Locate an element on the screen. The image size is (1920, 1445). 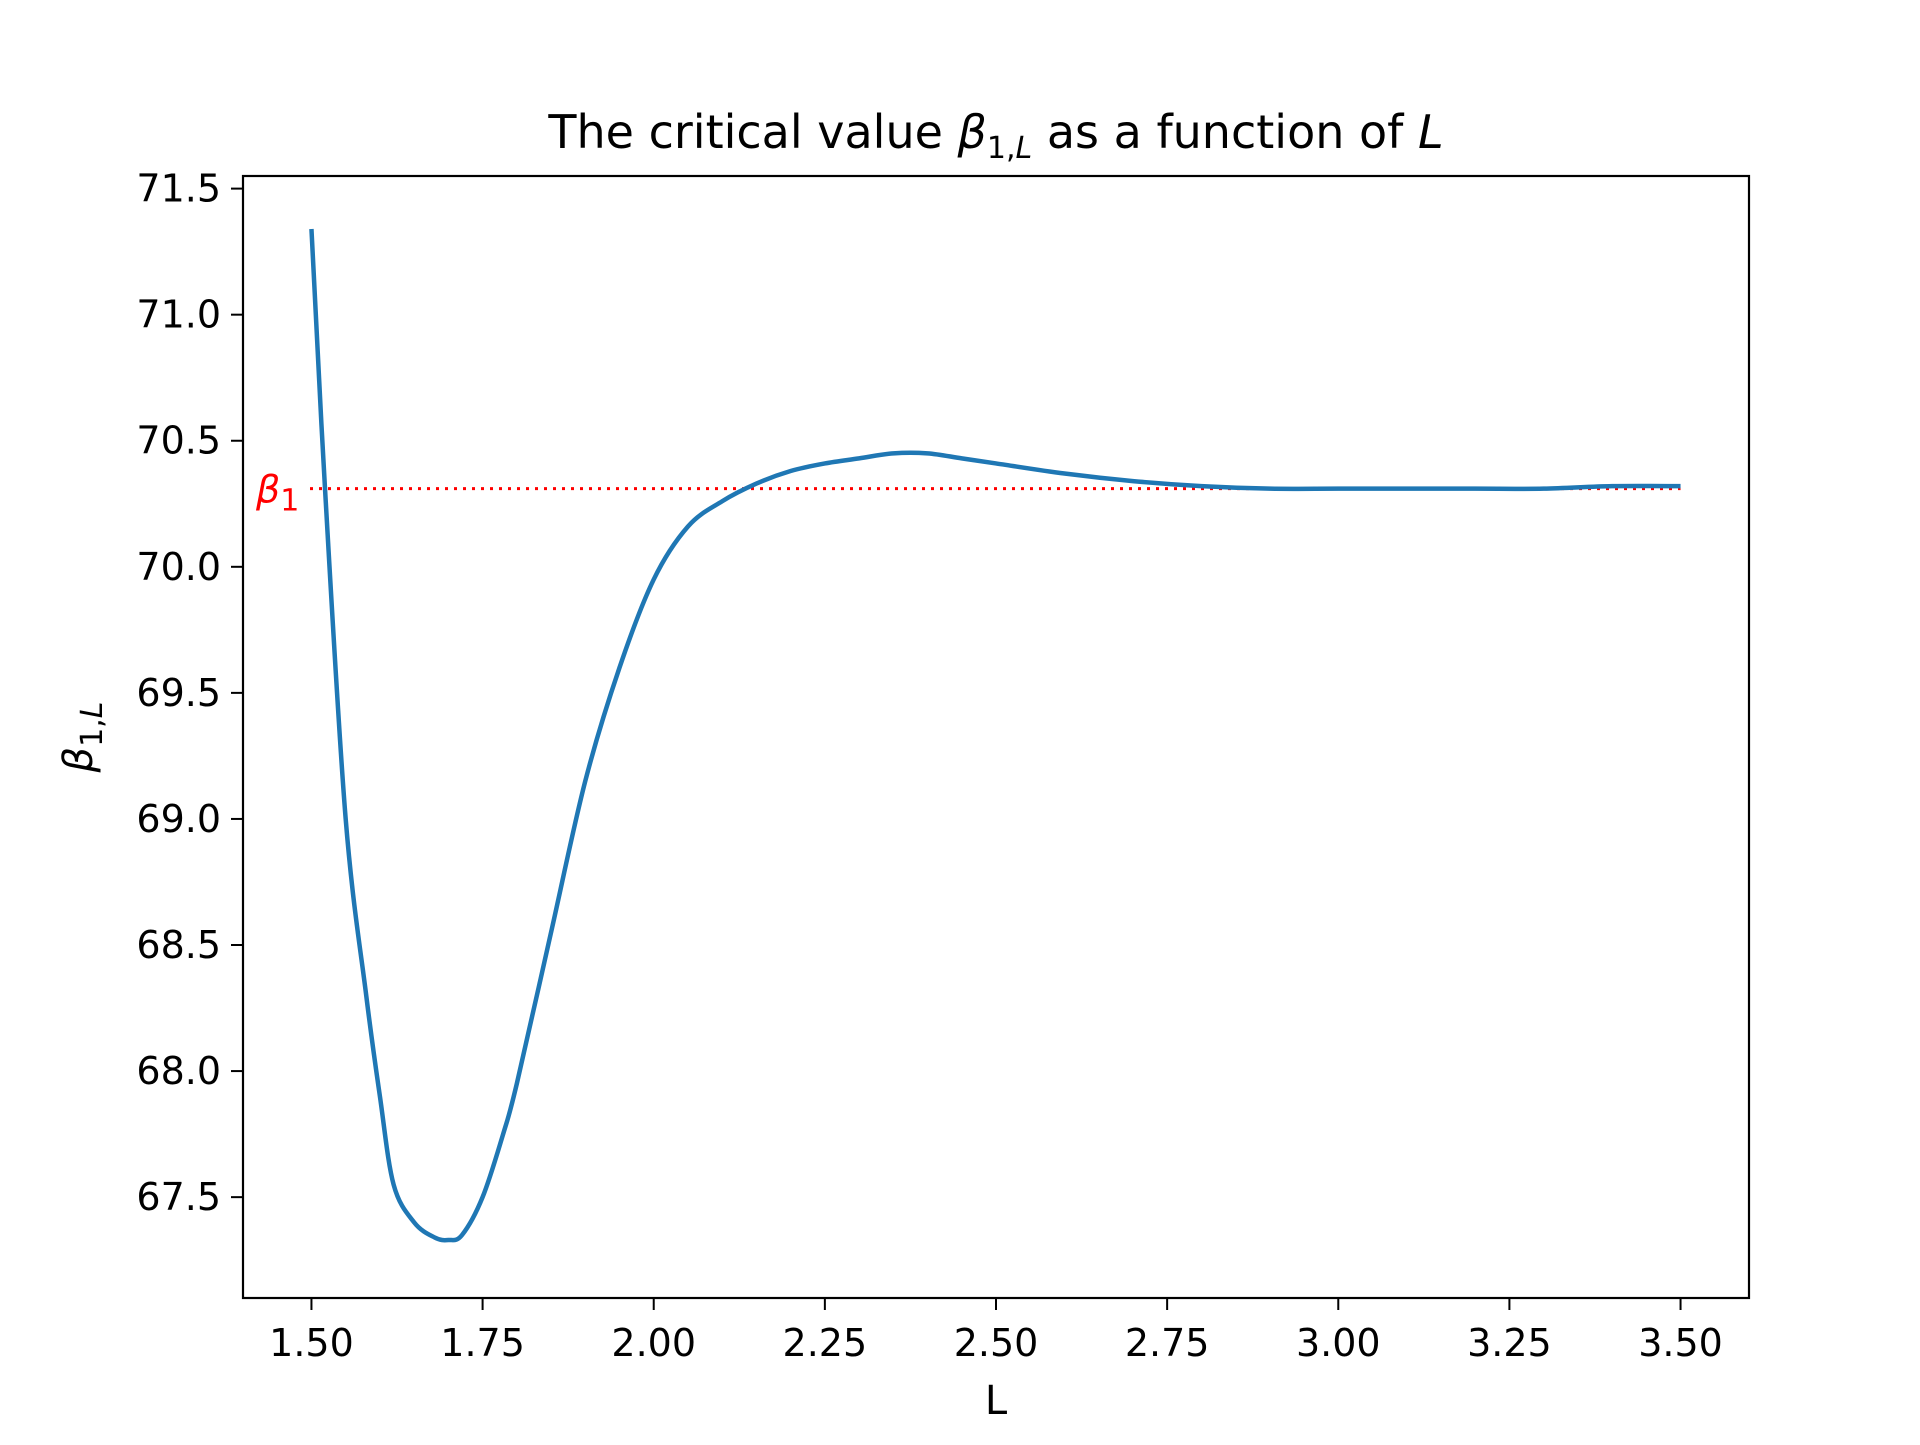
x-tick-label: 3.50 is located at coordinates (1680, 1343).